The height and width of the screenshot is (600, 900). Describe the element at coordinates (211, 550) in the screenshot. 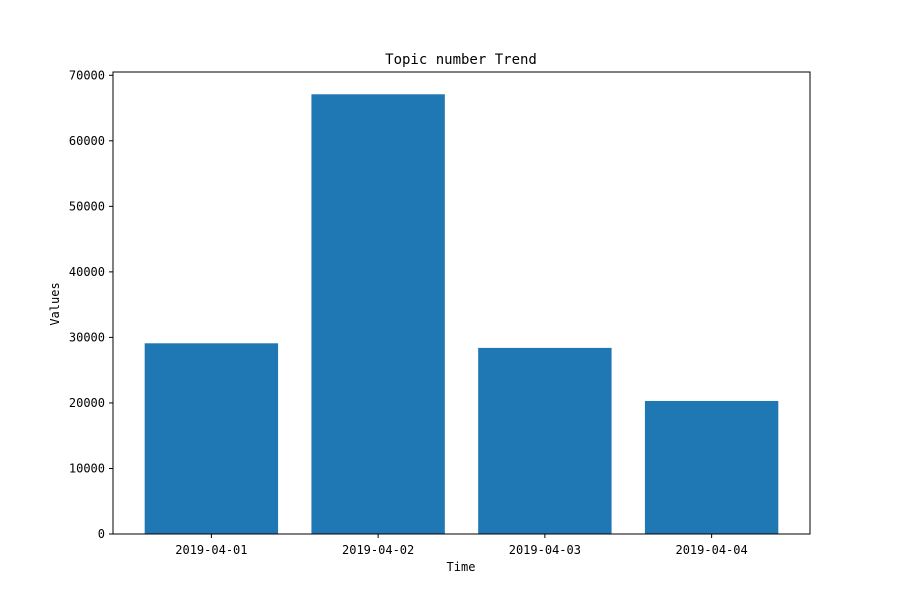

I see `x-tick-label: 2019-04-01` at that location.